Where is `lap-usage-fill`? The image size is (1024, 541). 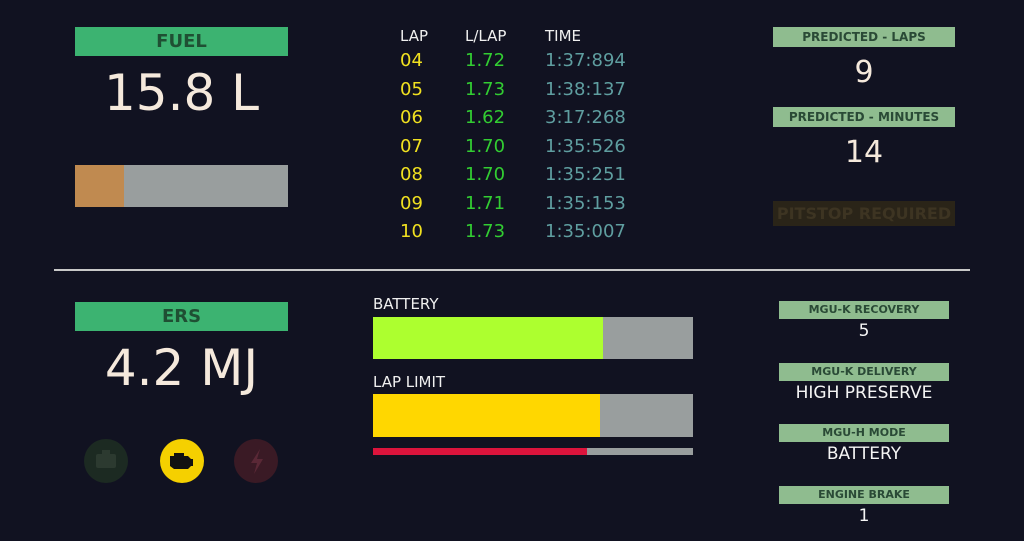 lap-usage-fill is located at coordinates (480, 451).